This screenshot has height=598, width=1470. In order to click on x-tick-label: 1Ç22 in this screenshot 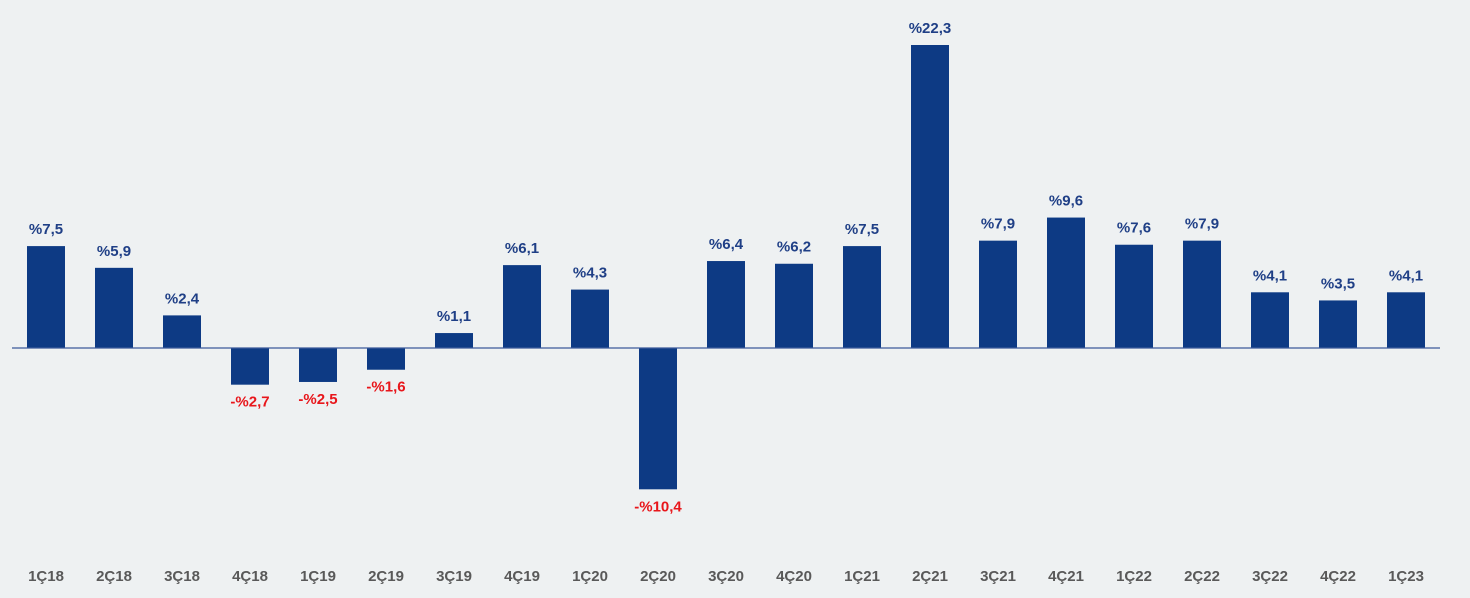, I will do `click(1134, 576)`.